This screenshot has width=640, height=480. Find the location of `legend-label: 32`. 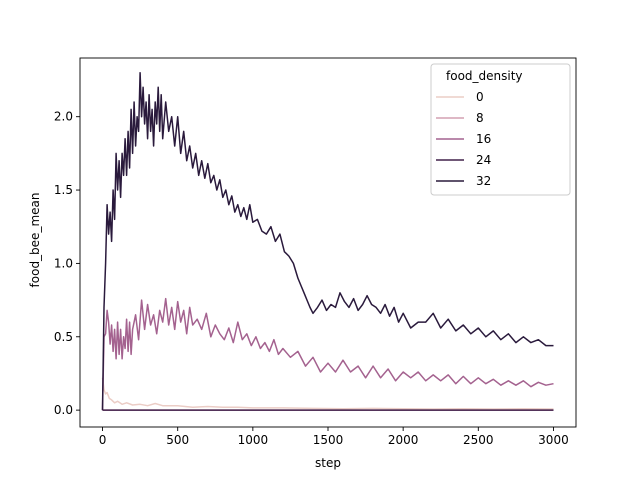

legend-label: 32 is located at coordinates (483, 181).